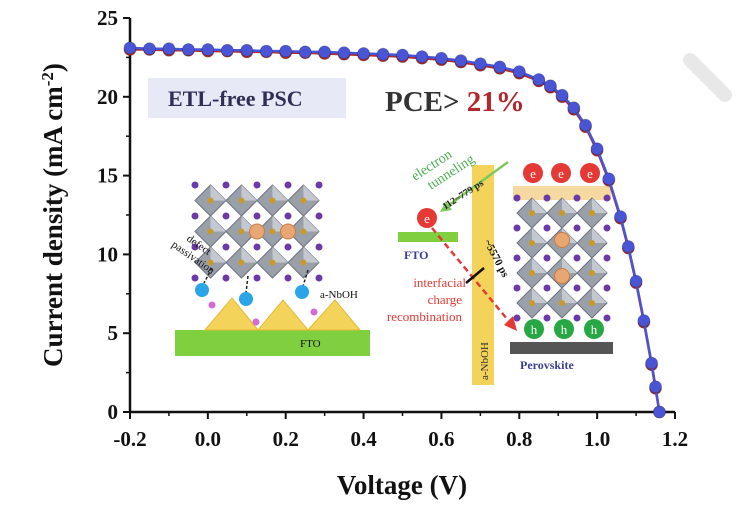 Image resolution: width=737 pixels, height=508 pixels. What do you see at coordinates (286, 439) in the screenshot?
I see `x-tick-label: 0.2` at bounding box center [286, 439].